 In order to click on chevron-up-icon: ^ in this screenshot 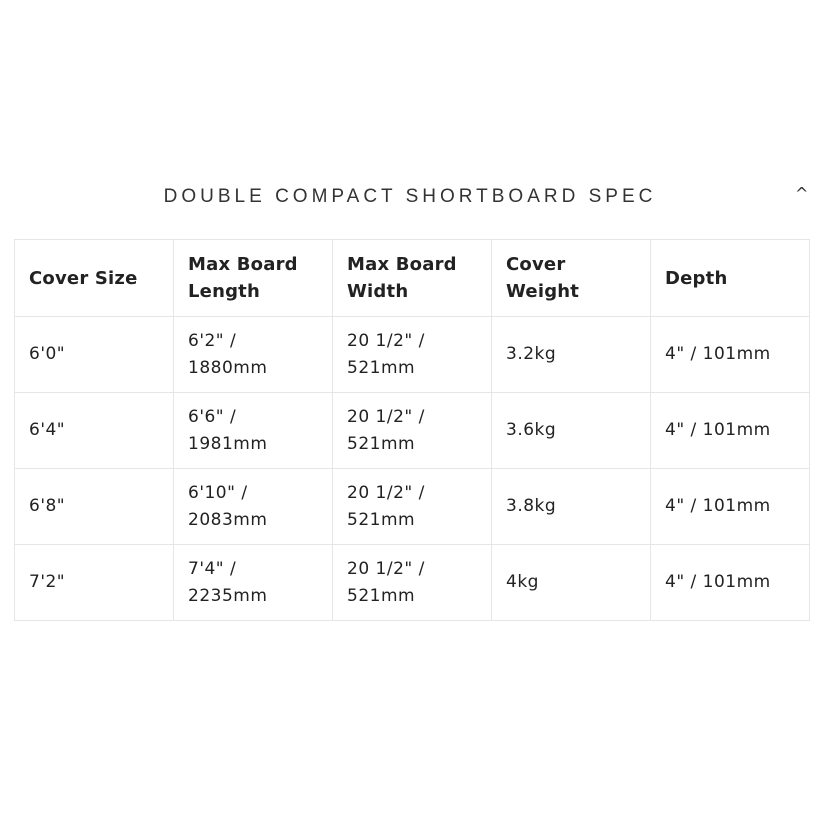, I will do `click(802, 193)`.